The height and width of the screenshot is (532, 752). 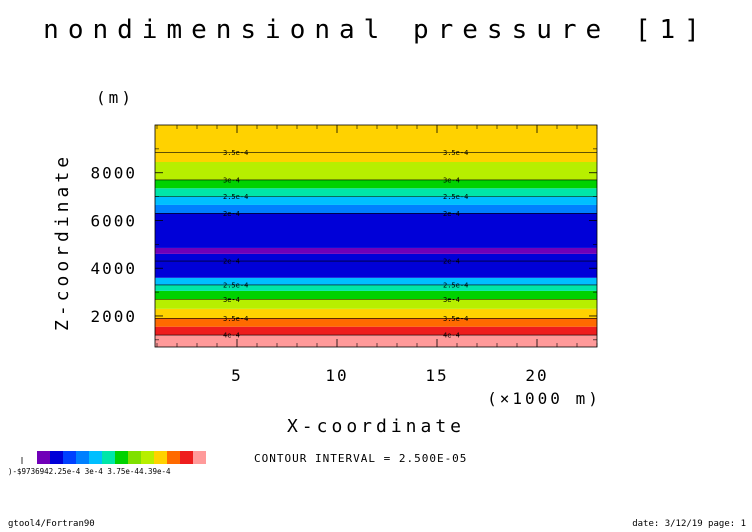 I want to click on y-tick-label: 6000, so click(x=113, y=220).